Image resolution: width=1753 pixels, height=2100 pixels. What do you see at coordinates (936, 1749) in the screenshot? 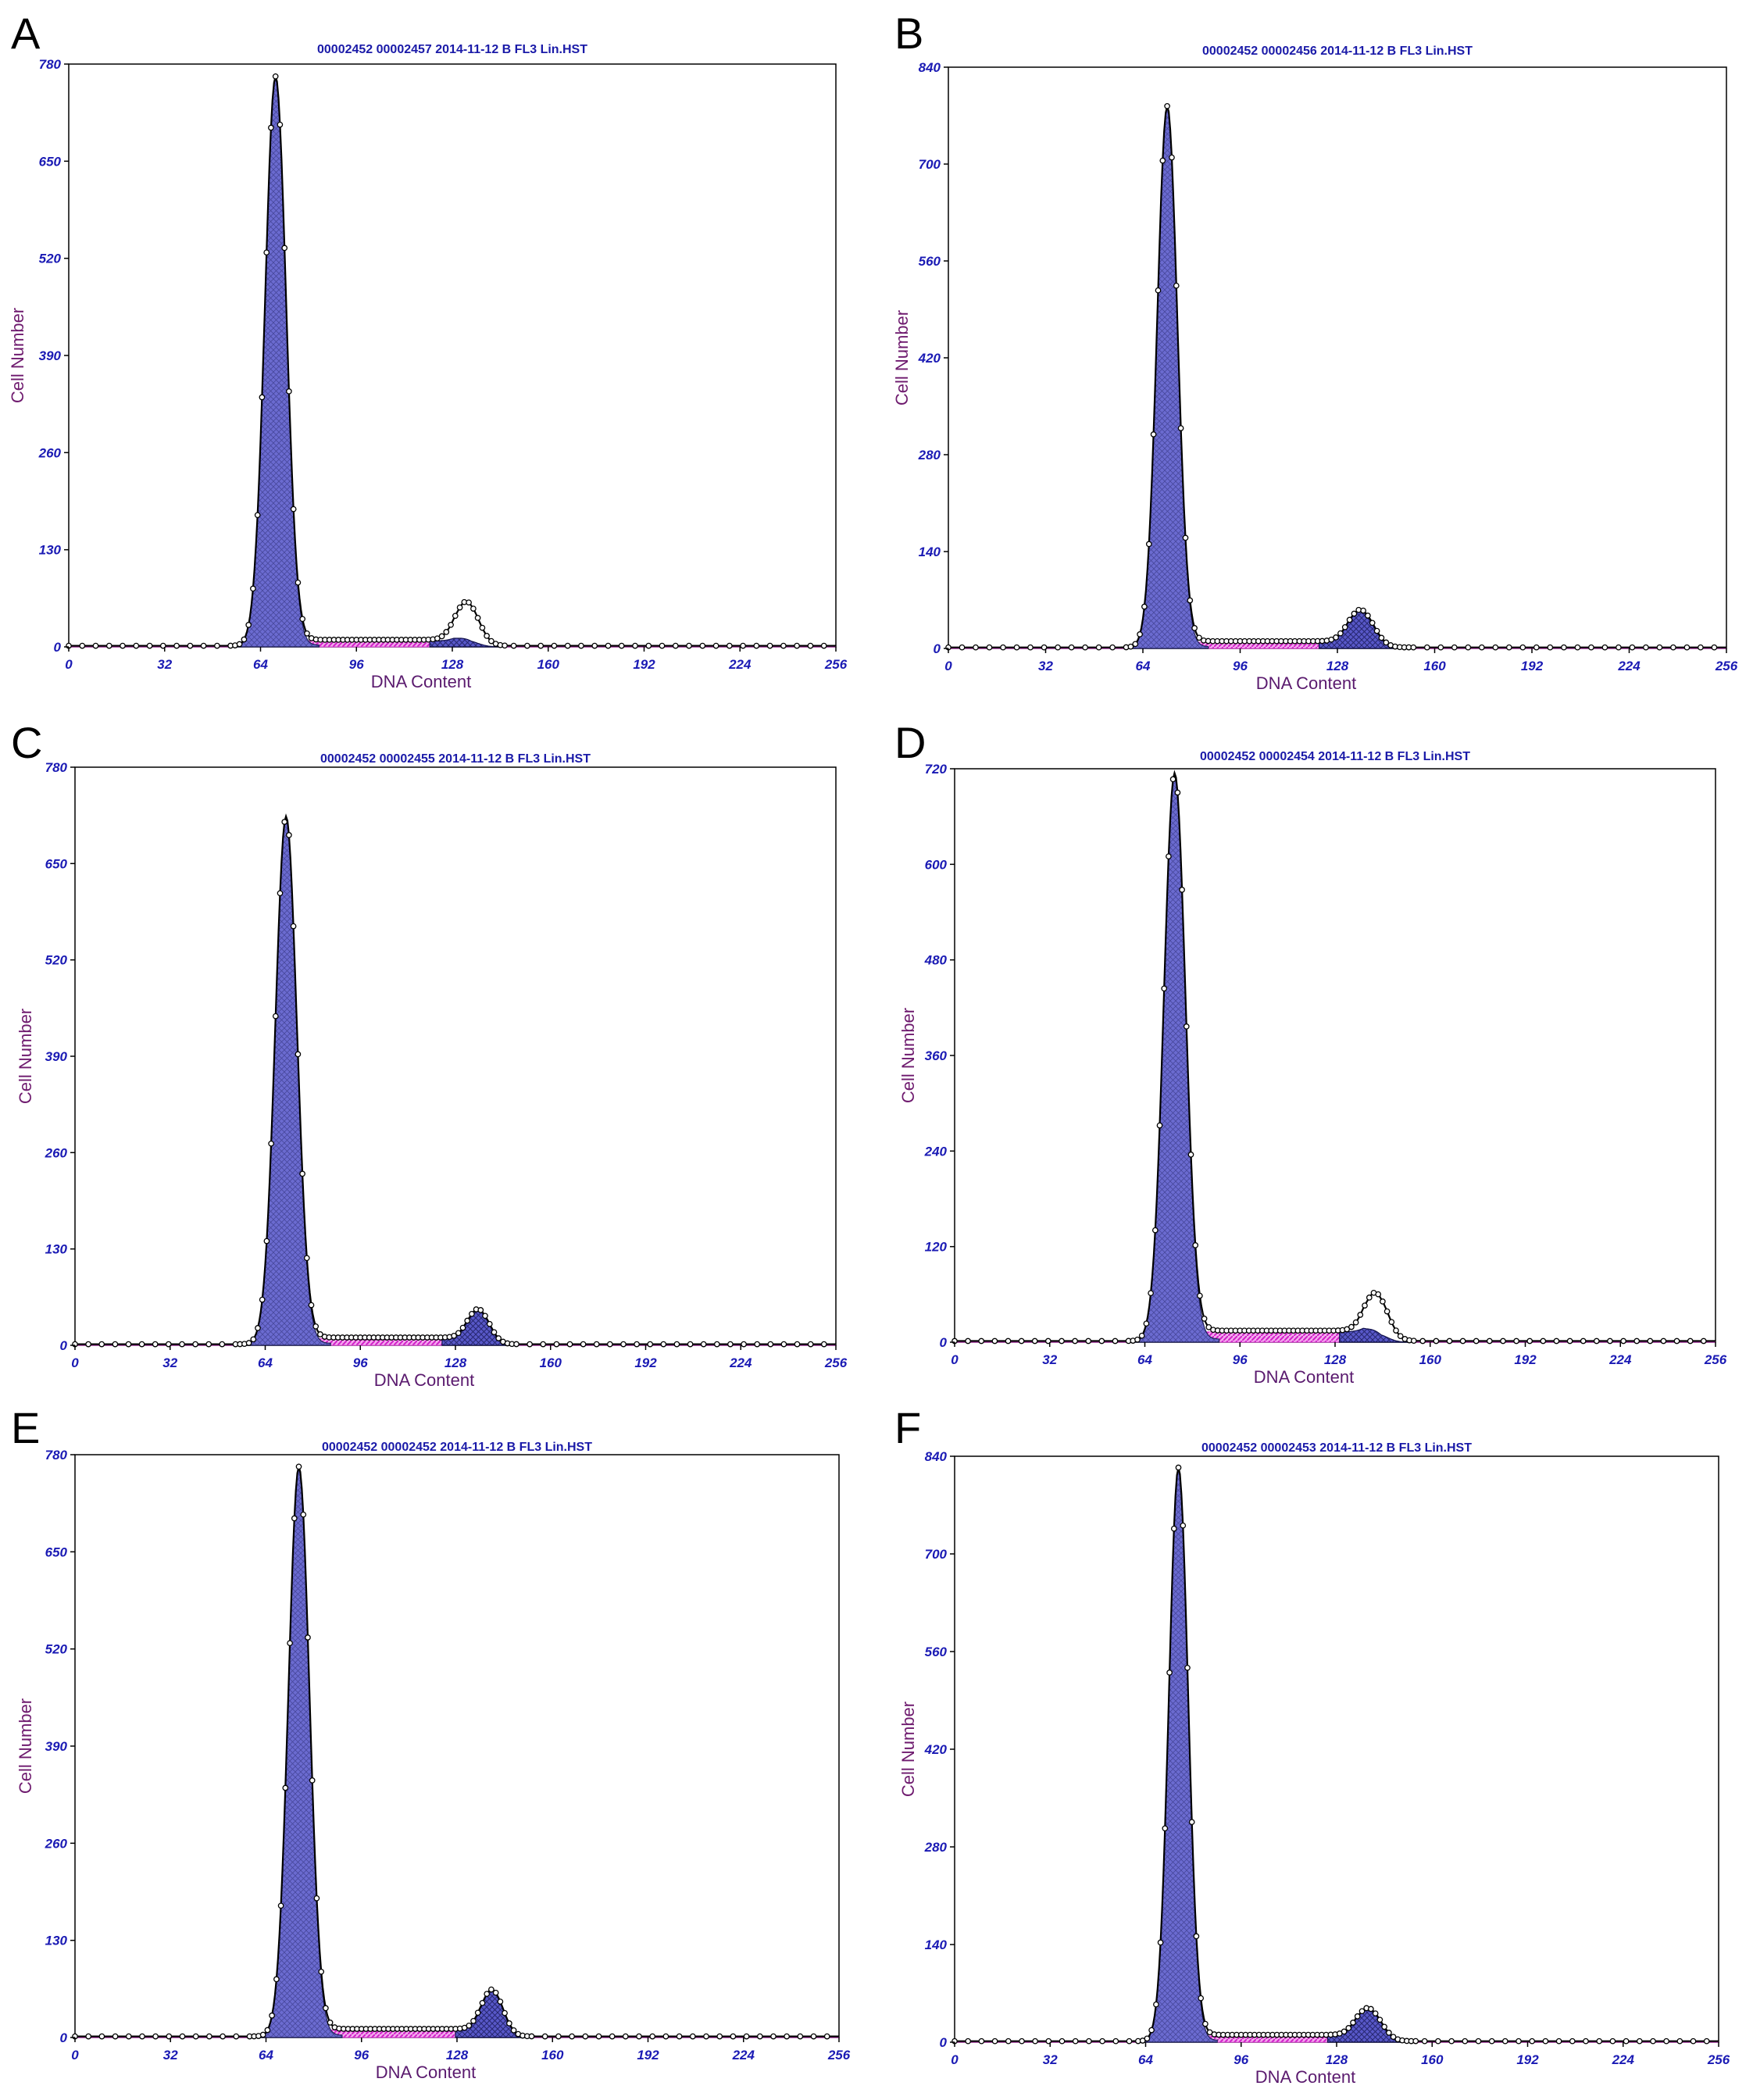
I see `y-tick-label: 420` at bounding box center [936, 1749].